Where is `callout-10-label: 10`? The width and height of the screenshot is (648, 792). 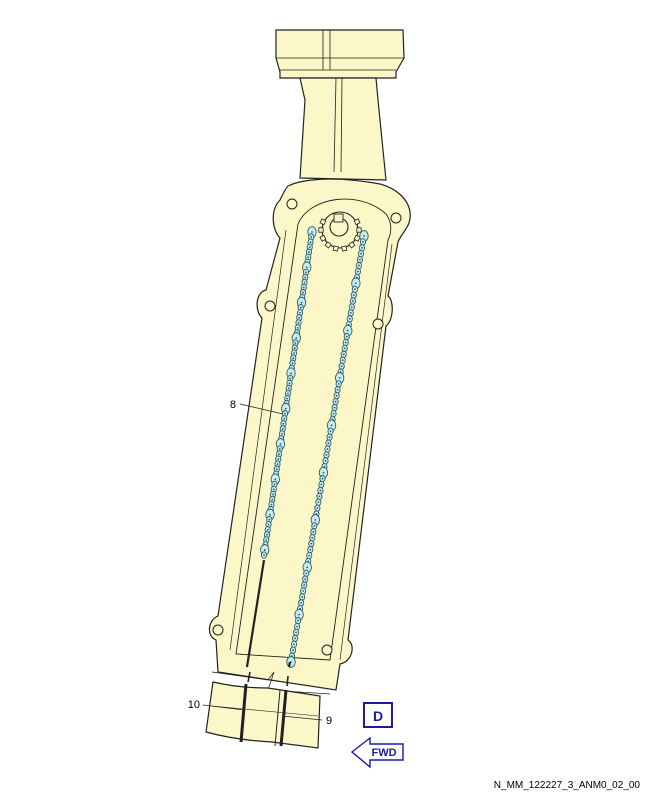 callout-10-label: 10 is located at coordinates (194, 705).